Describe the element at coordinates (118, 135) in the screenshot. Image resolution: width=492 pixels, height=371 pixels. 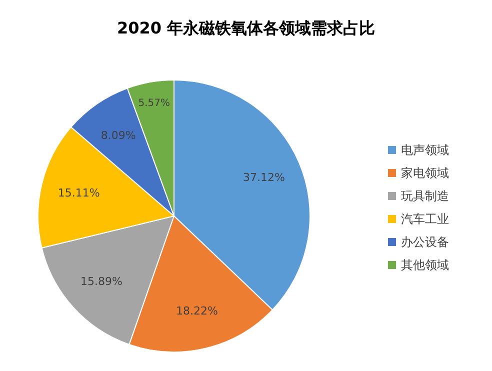
I see `data-label: 8.09%` at that location.